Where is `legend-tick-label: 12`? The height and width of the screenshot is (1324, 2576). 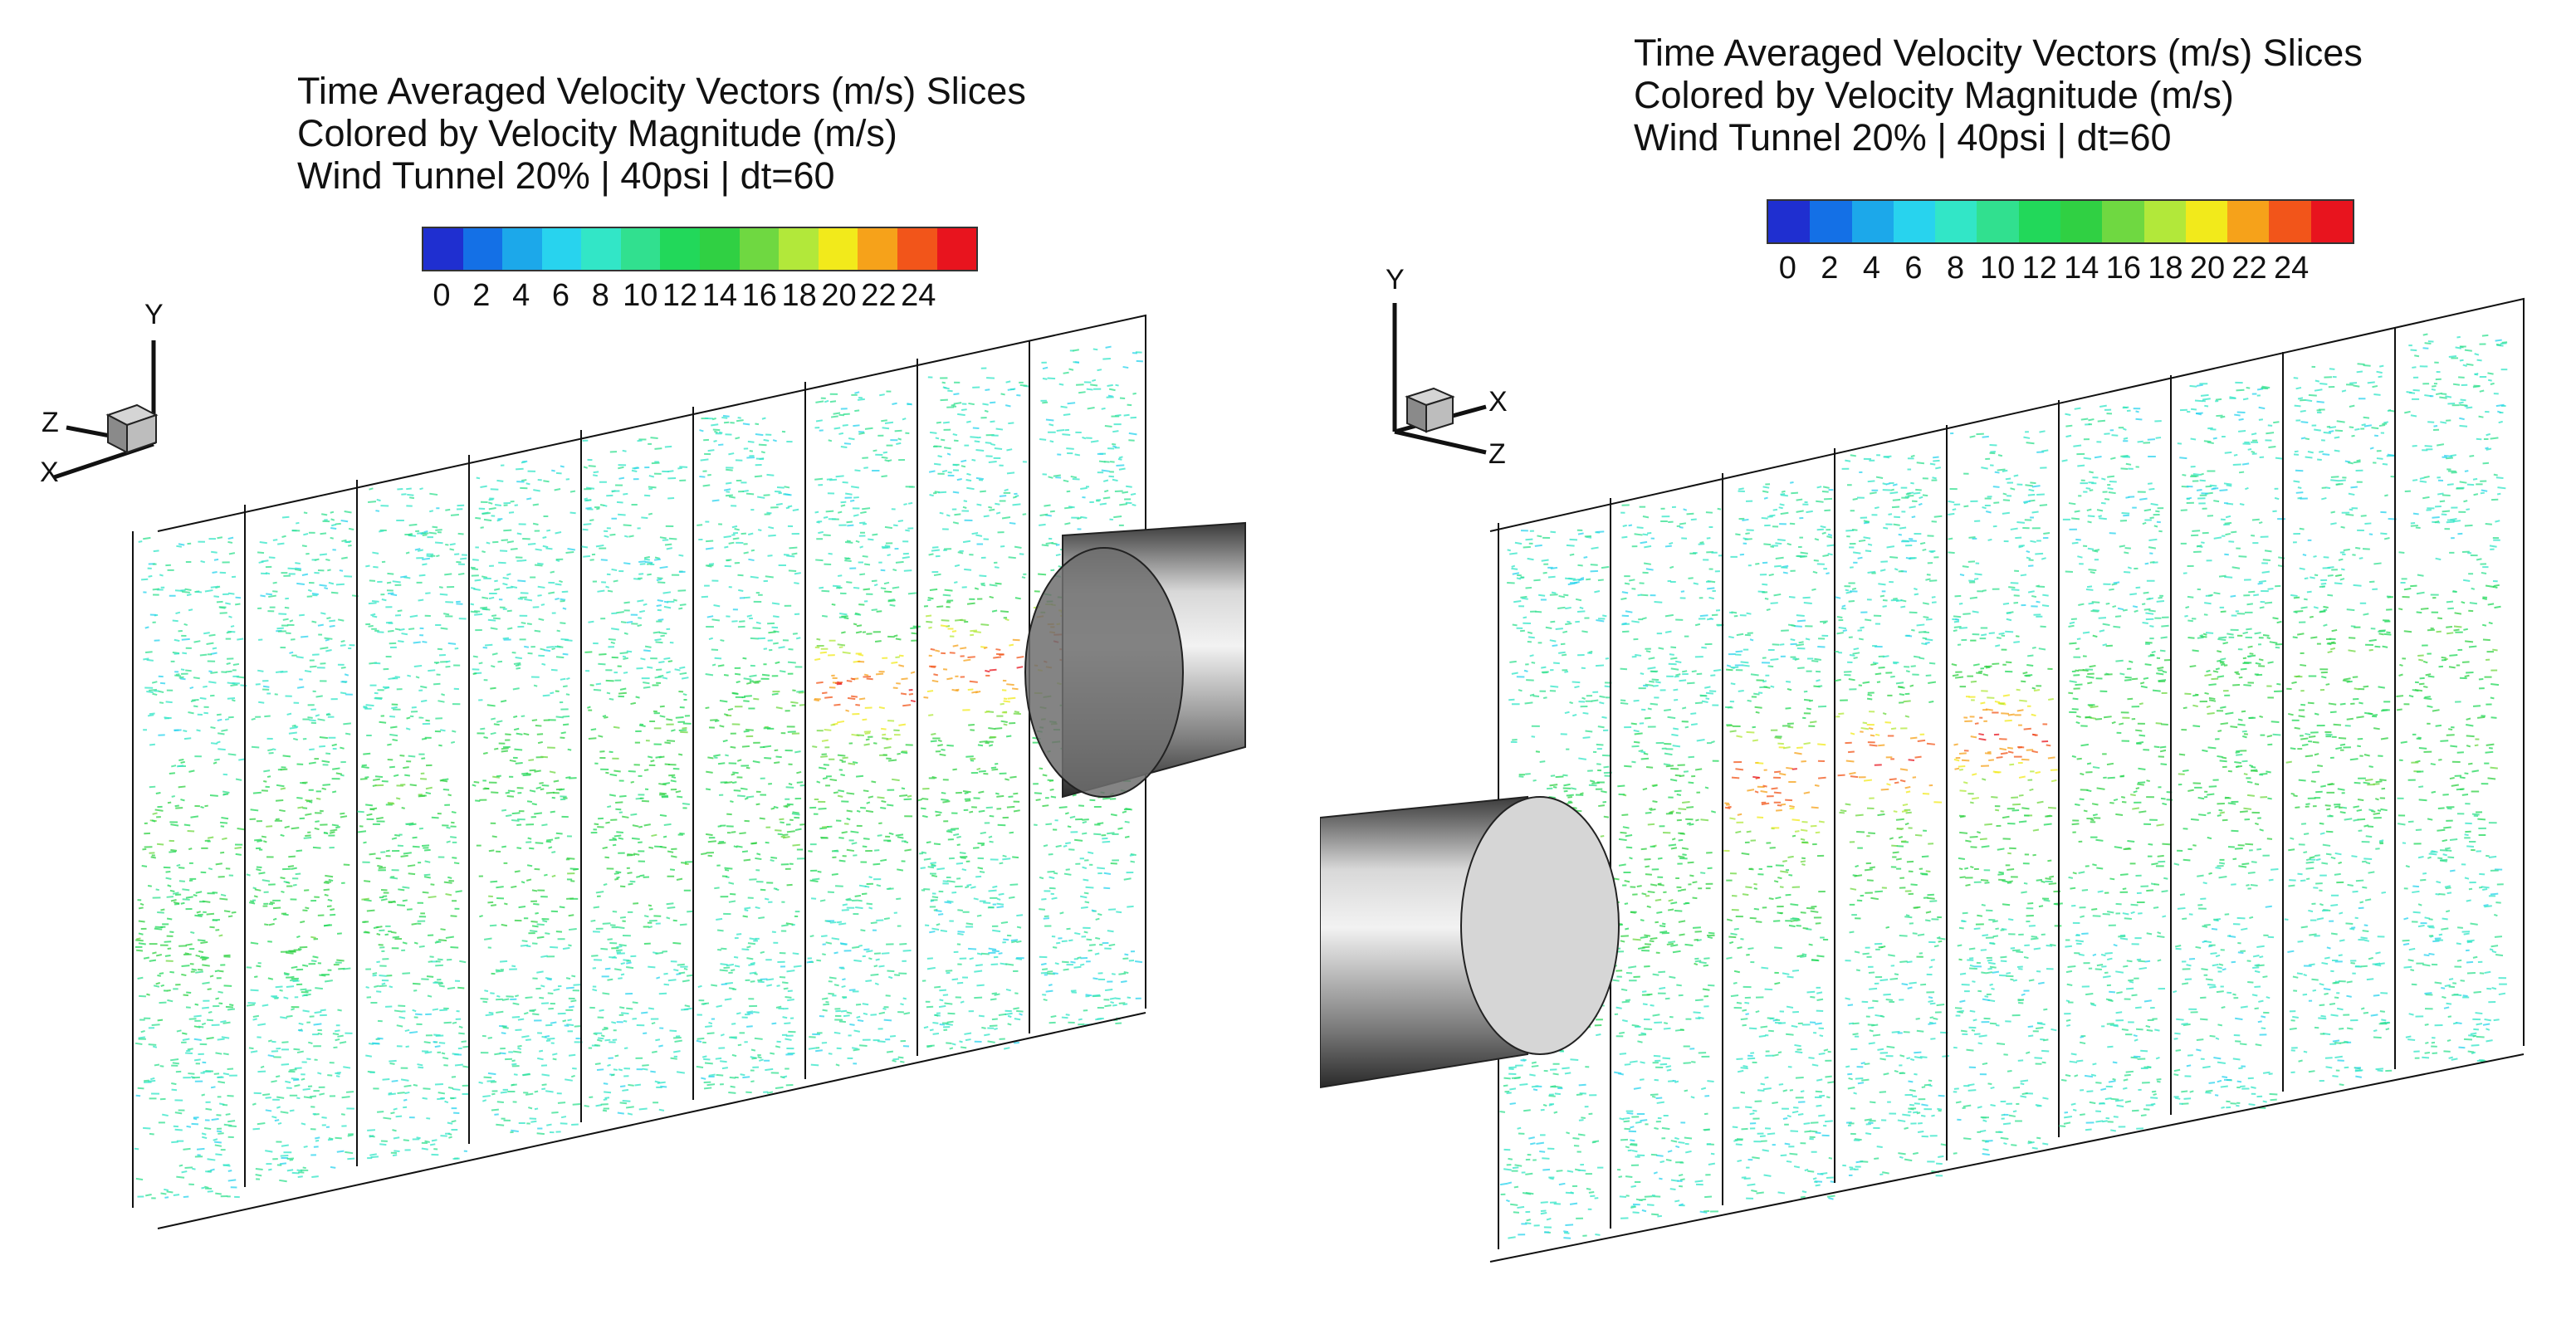 legend-tick-label: 12 is located at coordinates (2039, 268).